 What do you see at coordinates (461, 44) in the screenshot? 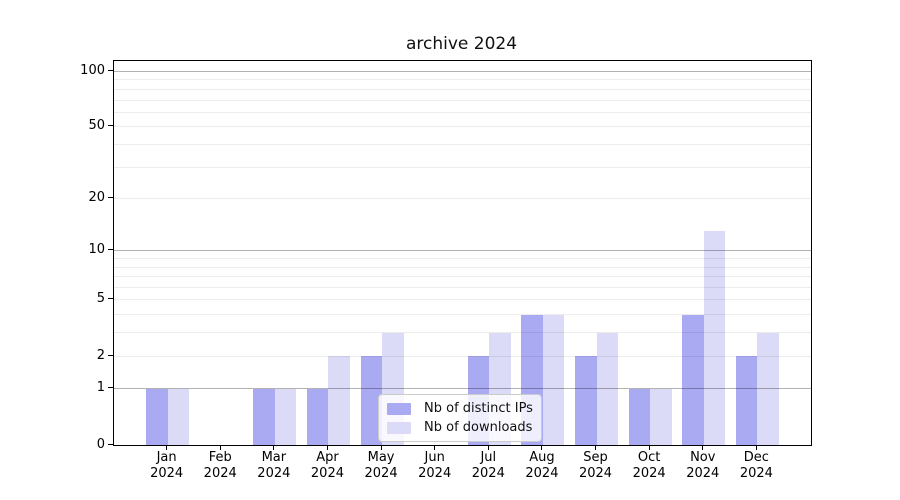
I see `chart-title: archive 2024` at bounding box center [461, 44].